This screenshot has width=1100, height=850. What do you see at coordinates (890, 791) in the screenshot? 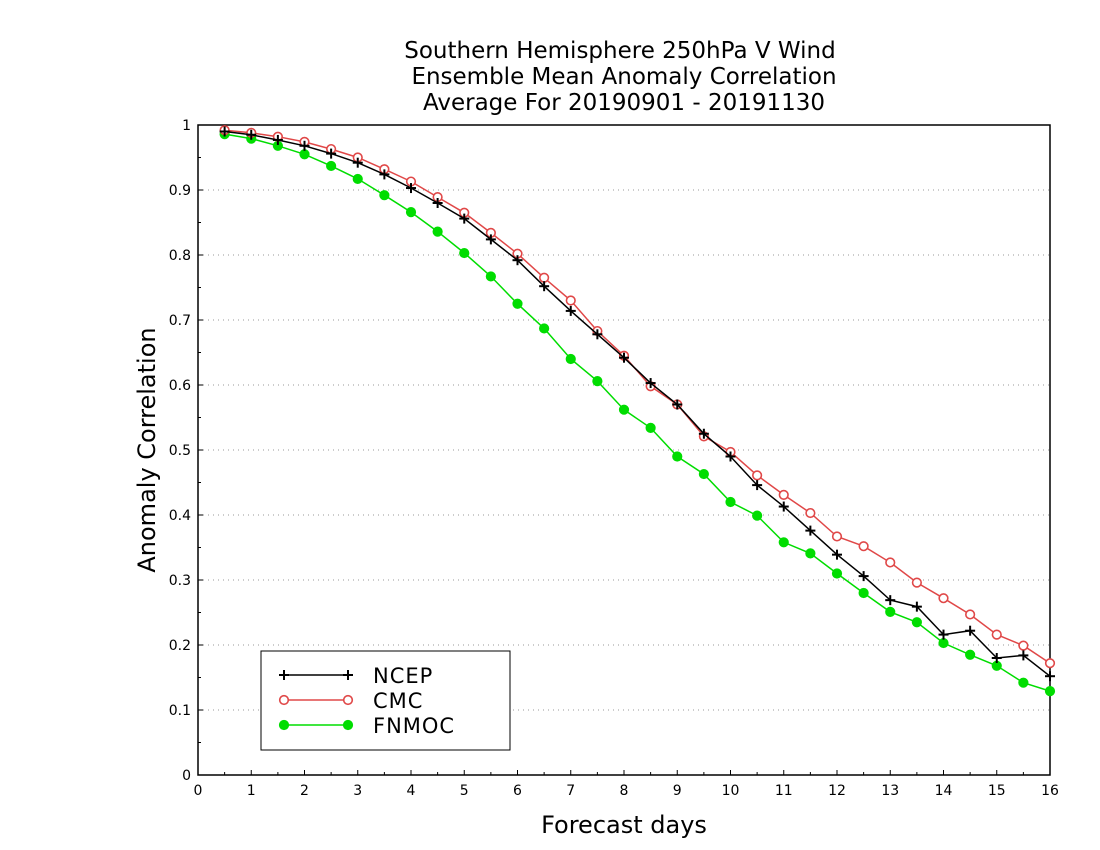
I see `x-tick-label-13: 13` at bounding box center [890, 791].